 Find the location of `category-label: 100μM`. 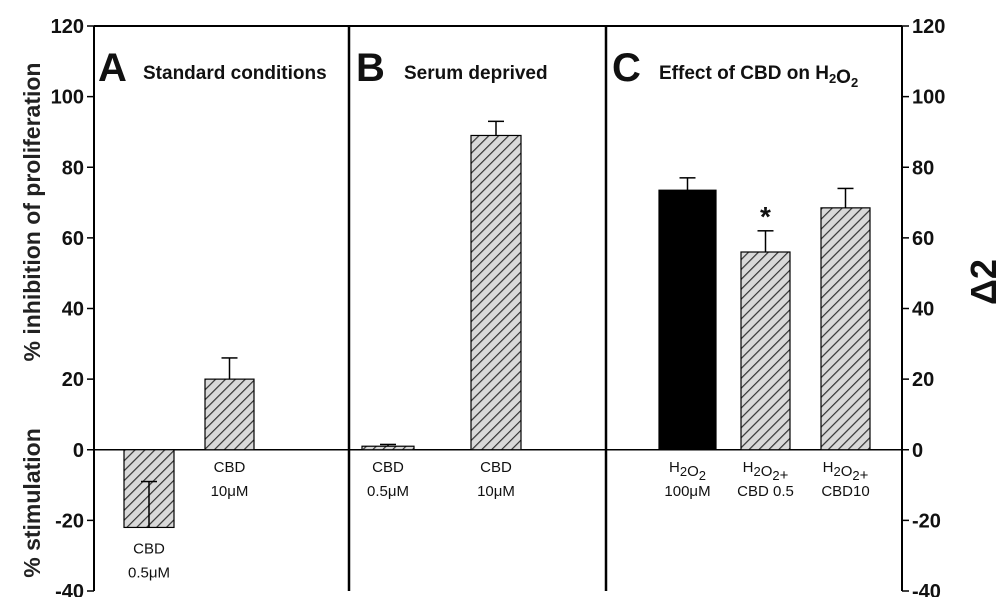

category-label: 100μM is located at coordinates (687, 491).